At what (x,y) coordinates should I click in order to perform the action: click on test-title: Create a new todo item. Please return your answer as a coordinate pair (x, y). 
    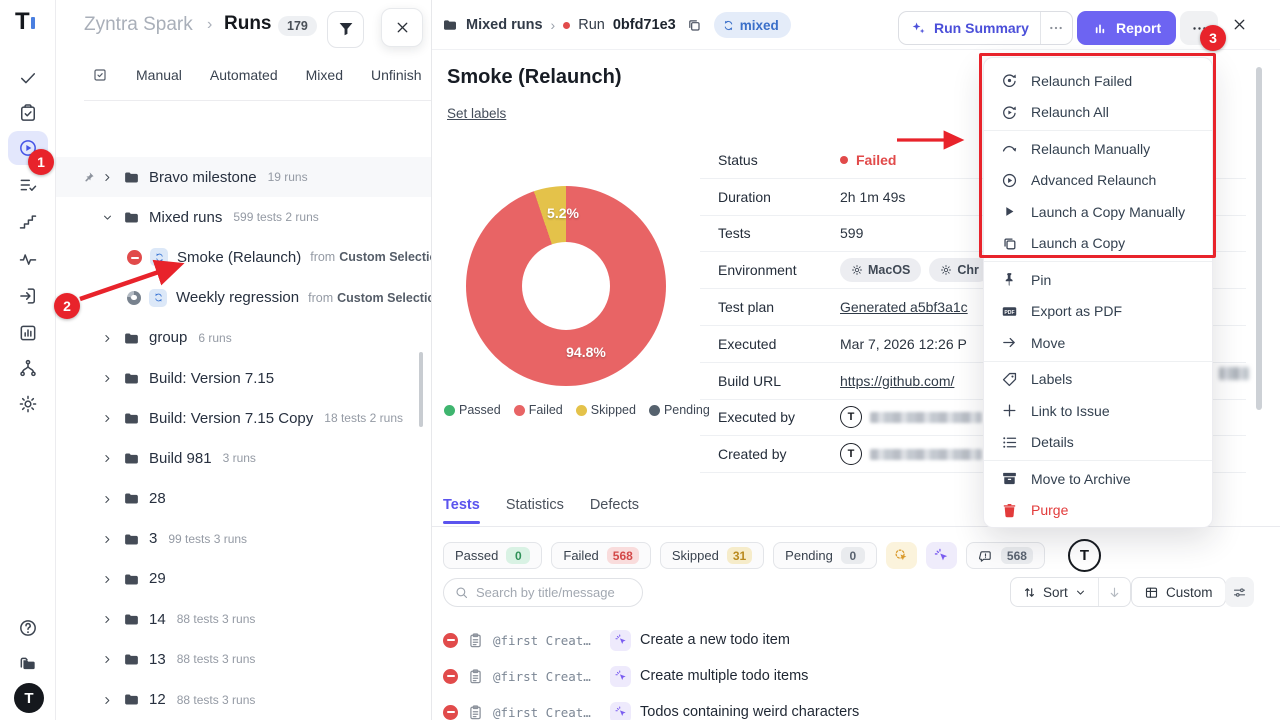
    Looking at the image, I should click on (715, 640).